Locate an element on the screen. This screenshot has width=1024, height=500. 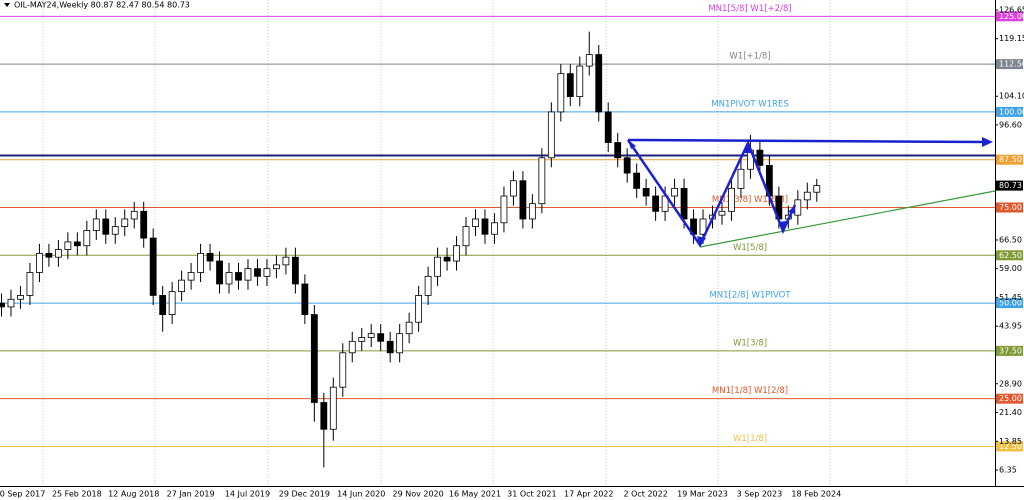
level-label: MN1[3/8] W1[6/8] is located at coordinates (750, 200).